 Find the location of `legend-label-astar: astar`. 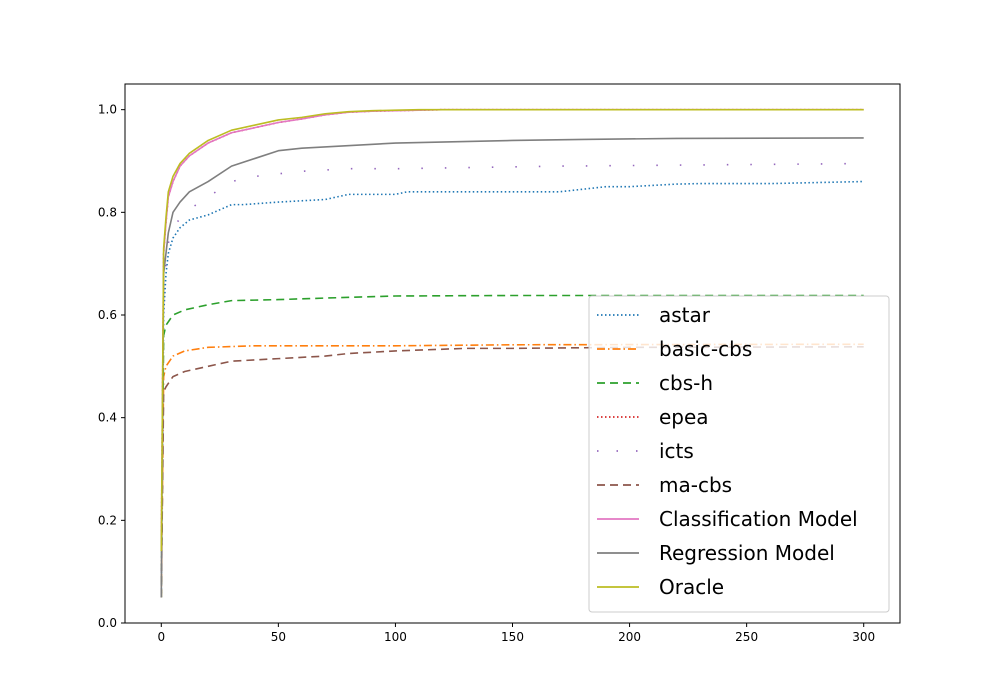

legend-label-astar: astar is located at coordinates (685, 315).